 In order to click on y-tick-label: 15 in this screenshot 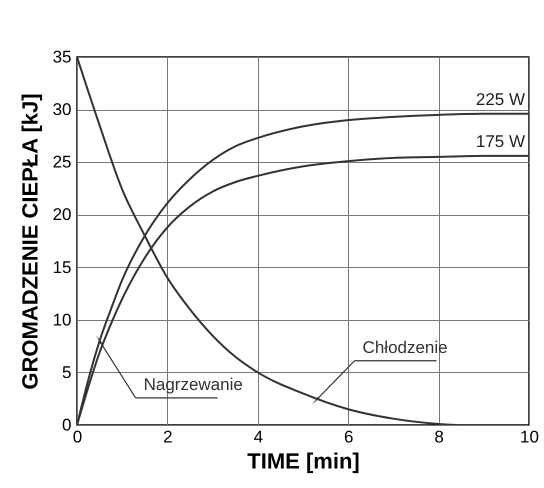, I will do `click(62, 267)`.